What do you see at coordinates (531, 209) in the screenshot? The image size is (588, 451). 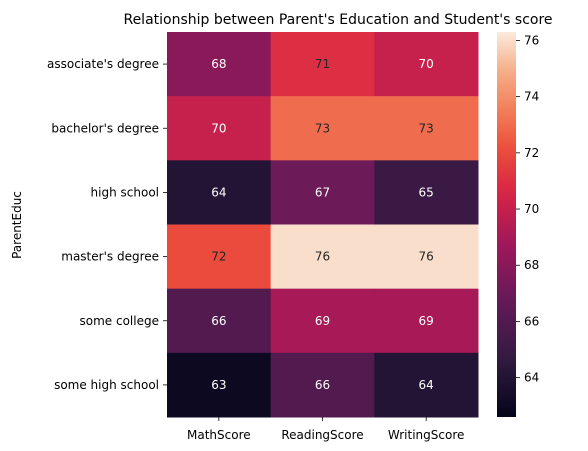 I see `colorbar-tick-label: 70` at bounding box center [531, 209].